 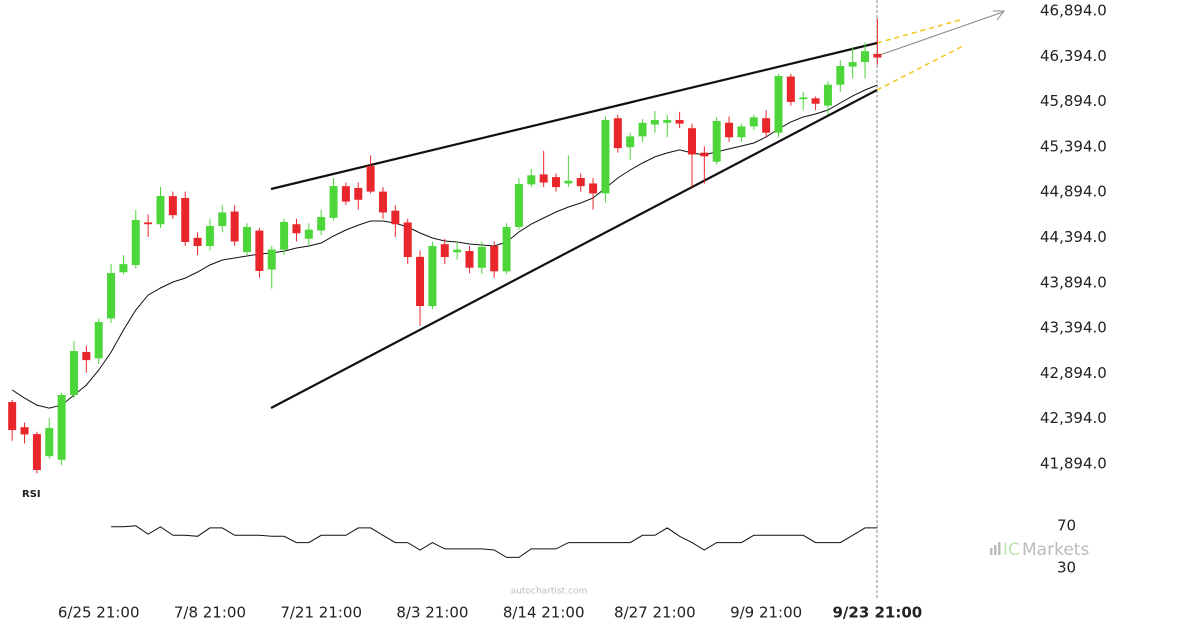 I want to click on rsi-tick-label: 70, so click(x=1066, y=525).